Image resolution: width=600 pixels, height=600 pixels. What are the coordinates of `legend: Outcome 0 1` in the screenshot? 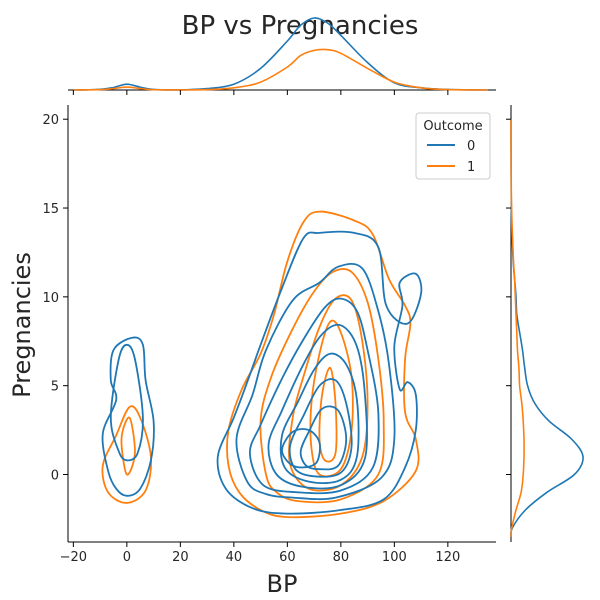 It's located at (453, 146).